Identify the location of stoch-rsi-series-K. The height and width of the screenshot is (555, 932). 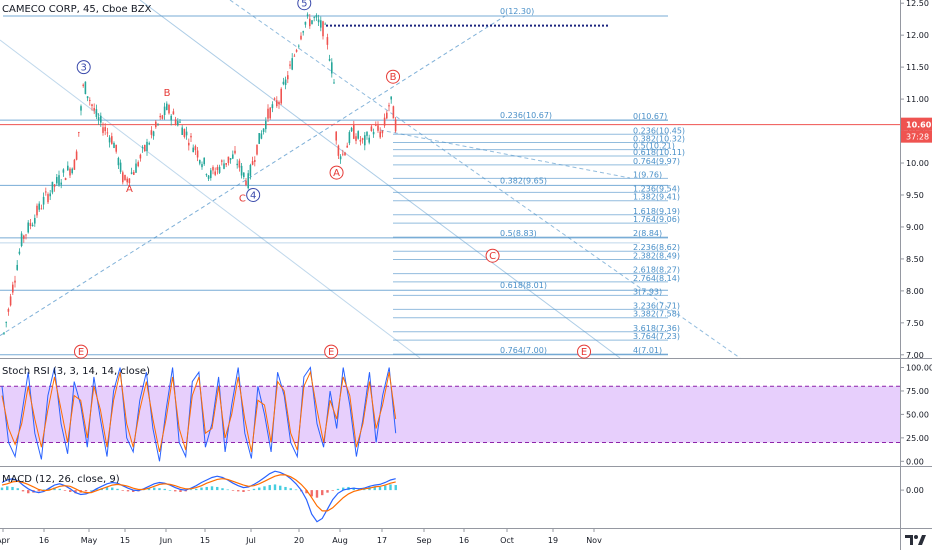
(199, 414).